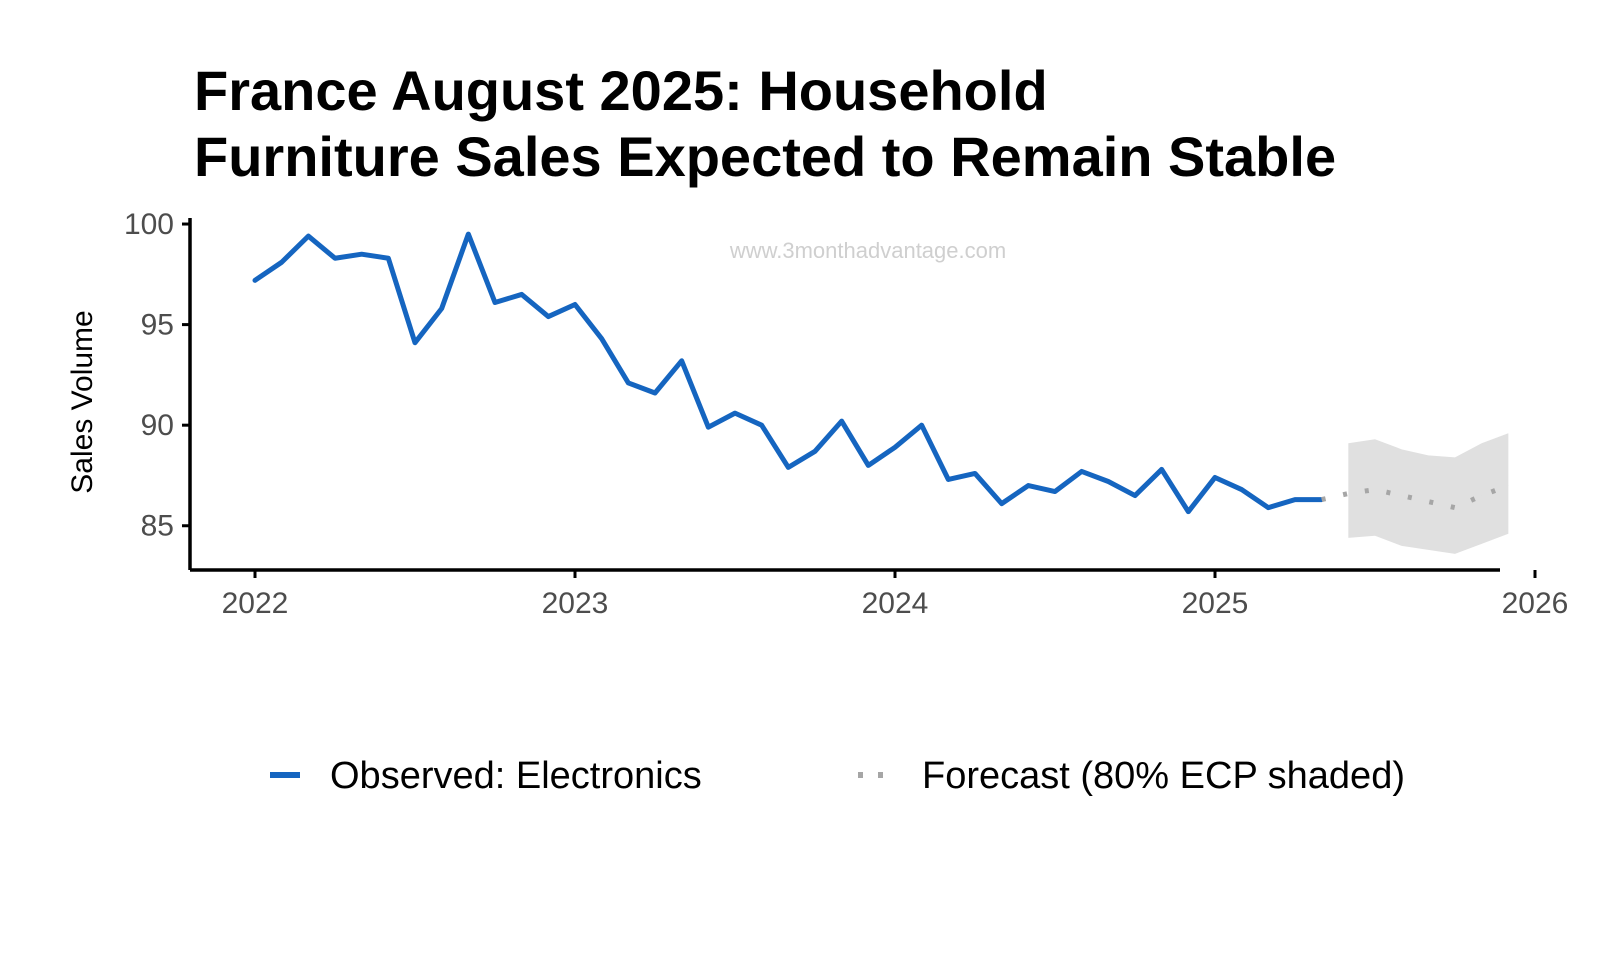 This screenshot has width=1600, height=960. Describe the element at coordinates (82, 401) in the screenshot. I see `y-axis-title: Sales Volume` at that location.